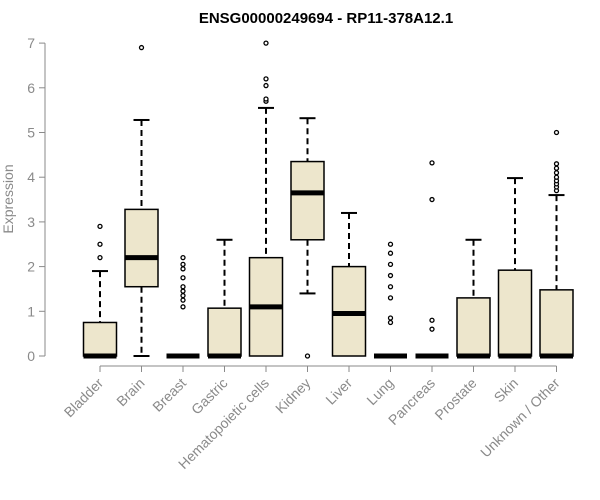  Describe the element at coordinates (31, 177) in the screenshot. I see `y-tick-label: 4` at that location.